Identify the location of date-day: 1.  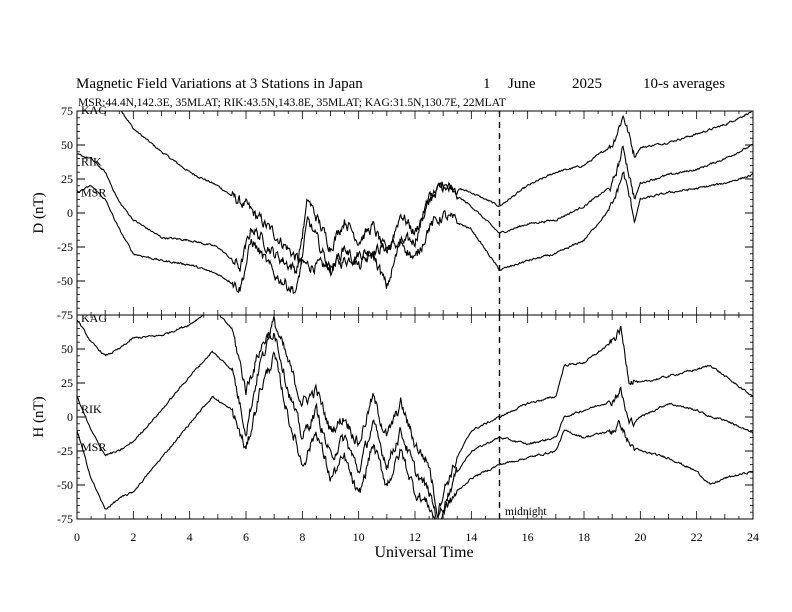
(487, 84).